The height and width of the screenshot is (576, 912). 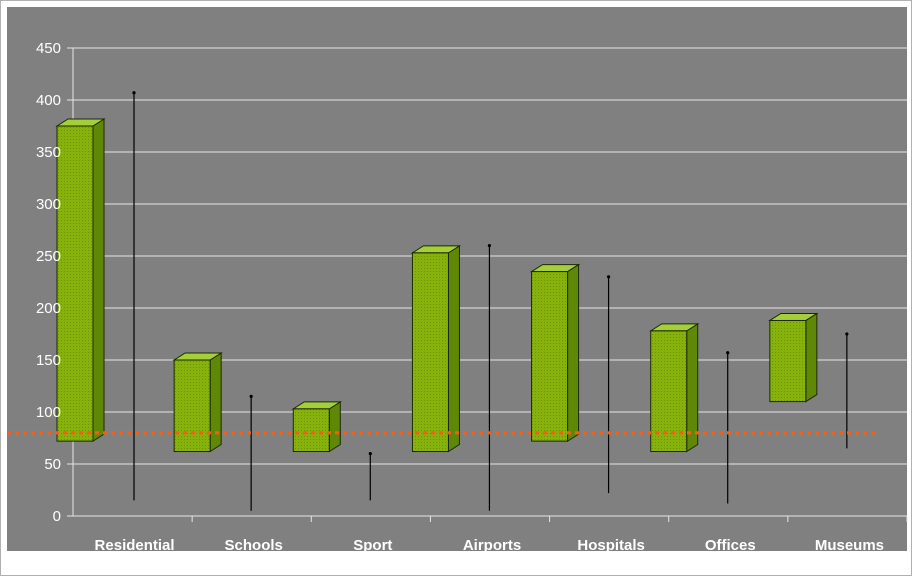 I want to click on y-tick-label: 0, so click(x=57, y=516).